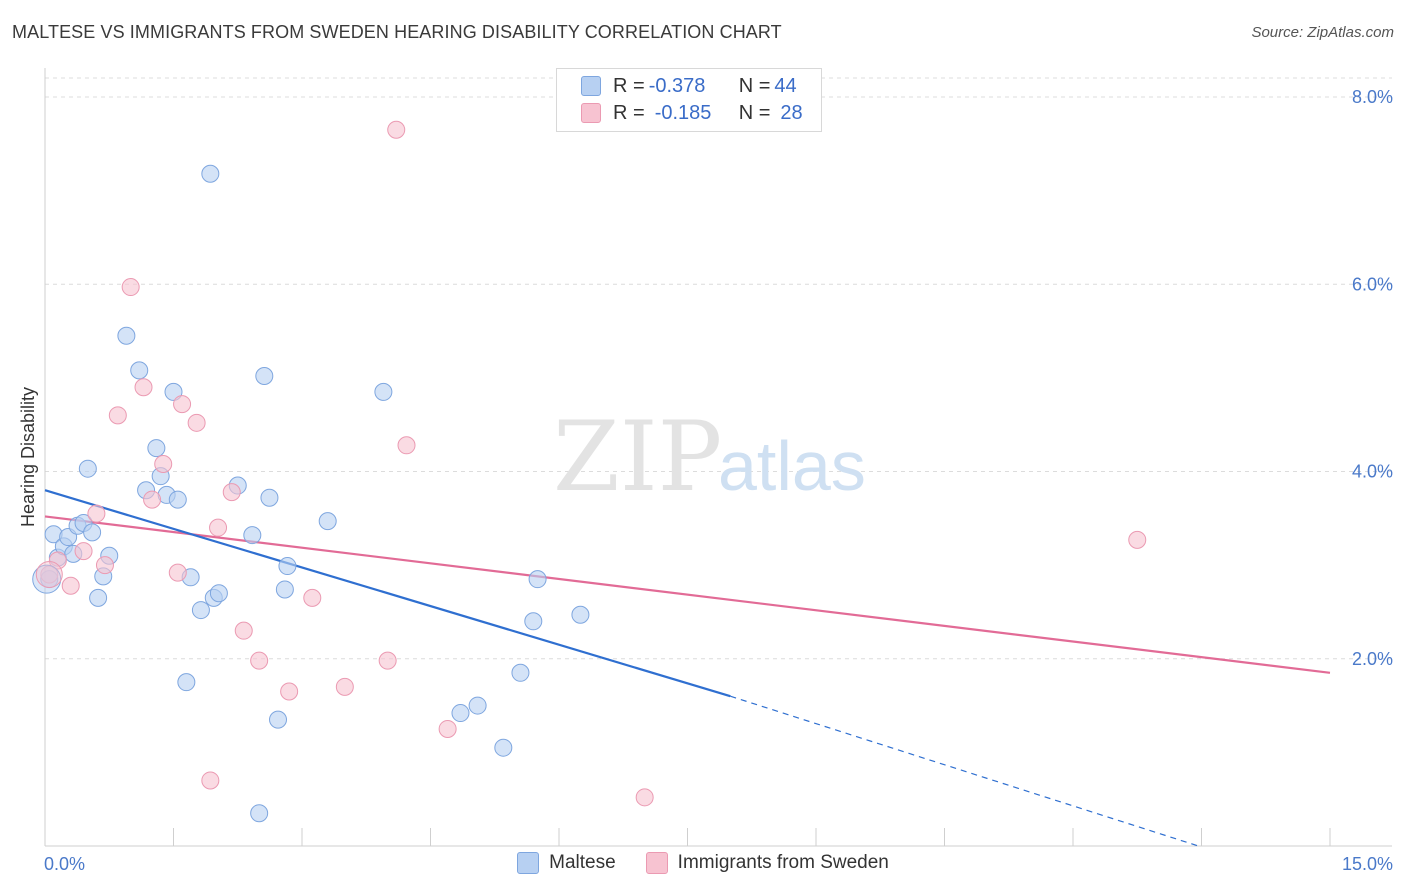 The width and height of the screenshot is (1406, 892). I want to click on legend-item-sweden: Immigrants from Sweden, so click(767, 863).